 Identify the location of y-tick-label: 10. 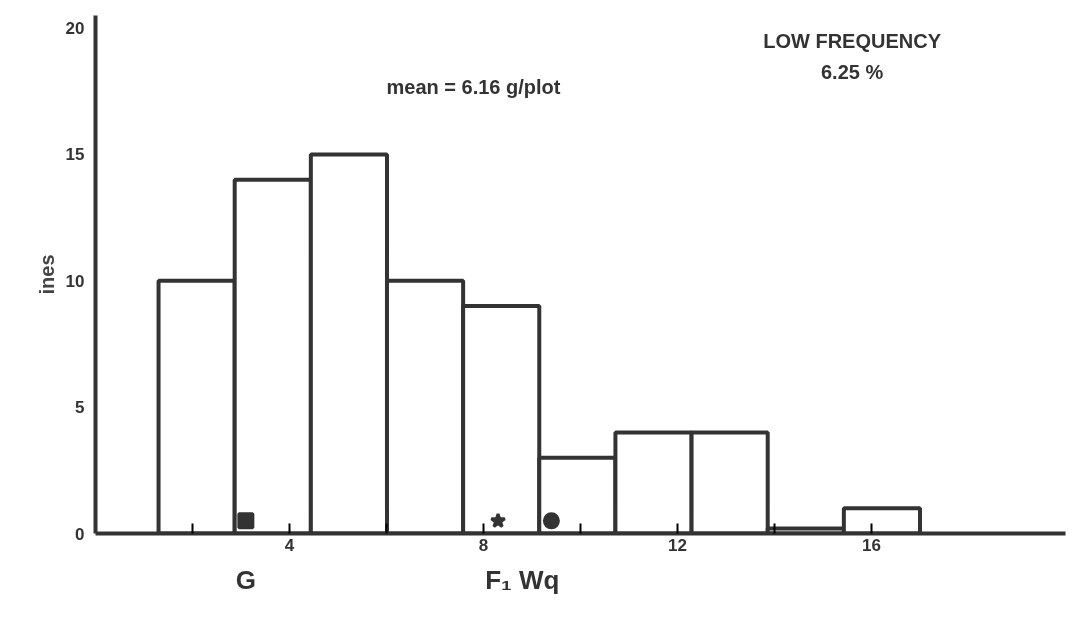
(75, 281).